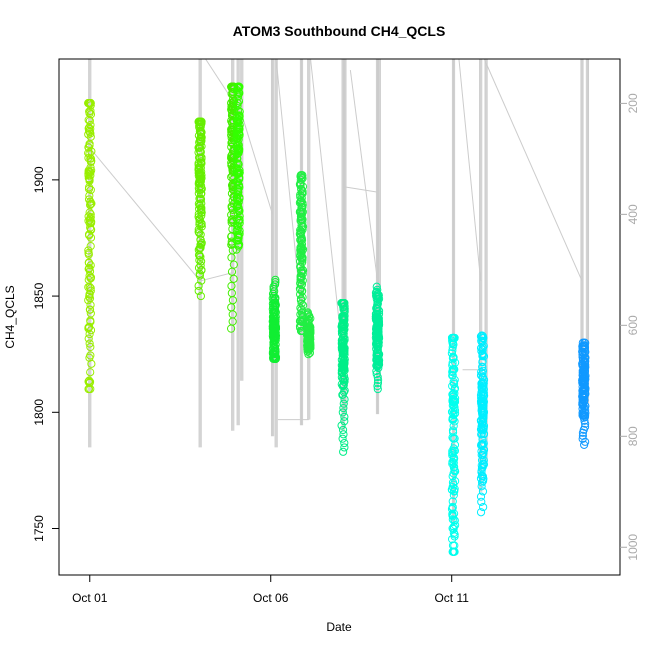 The height and width of the screenshot is (650, 650). What do you see at coordinates (10, 316) in the screenshot?
I see `y-axis-label: CH4_QCLS` at bounding box center [10, 316].